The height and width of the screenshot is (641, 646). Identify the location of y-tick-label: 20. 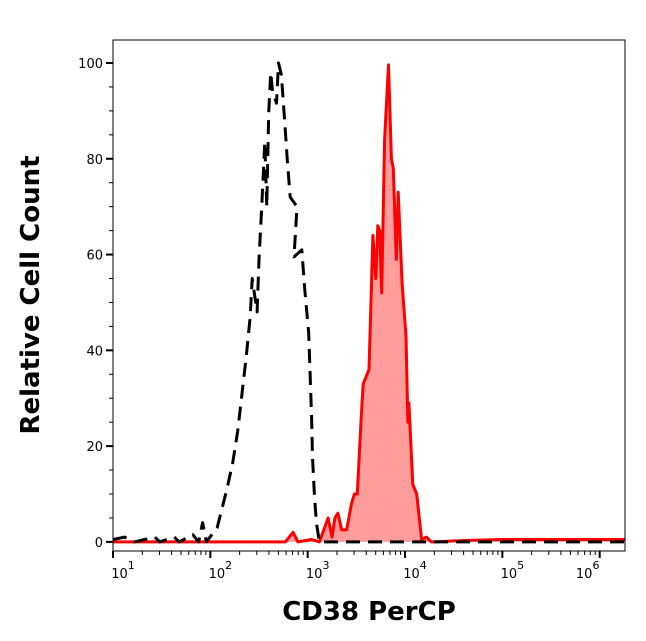
(94, 447).